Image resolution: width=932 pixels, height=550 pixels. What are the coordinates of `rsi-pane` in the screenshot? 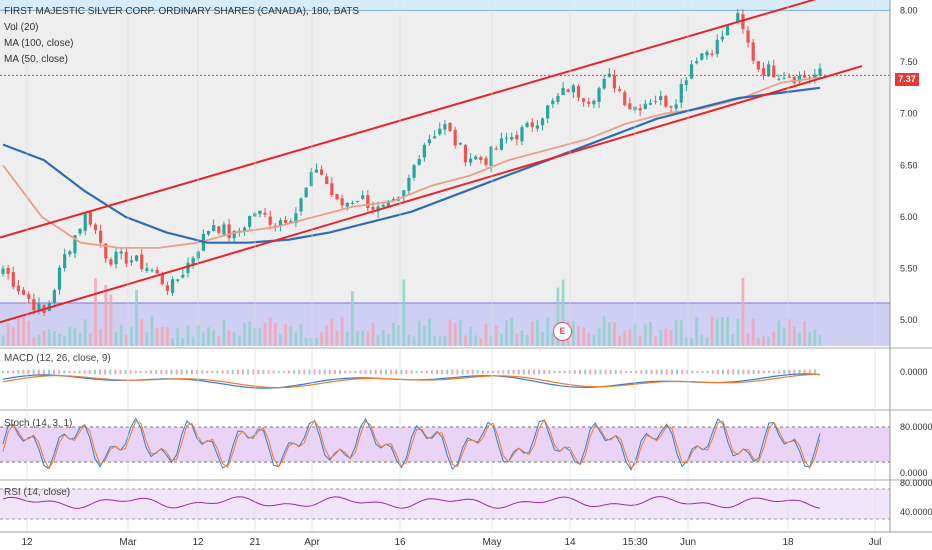 It's located at (466, 504).